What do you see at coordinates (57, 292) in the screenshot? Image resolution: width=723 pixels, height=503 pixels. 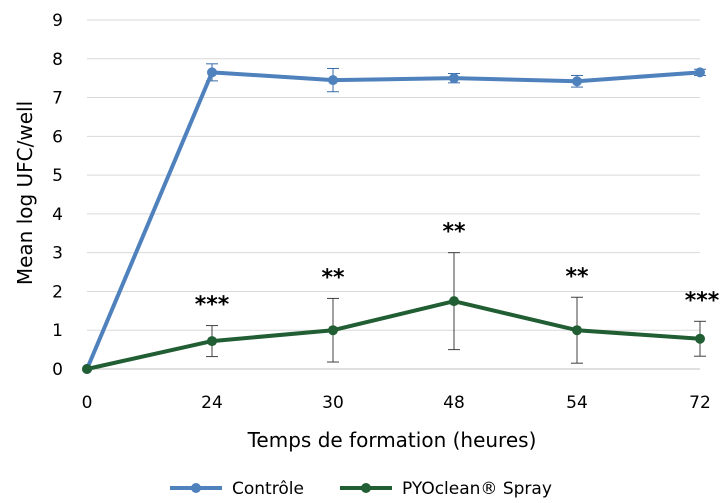 I see `y-tick-label: 2` at bounding box center [57, 292].